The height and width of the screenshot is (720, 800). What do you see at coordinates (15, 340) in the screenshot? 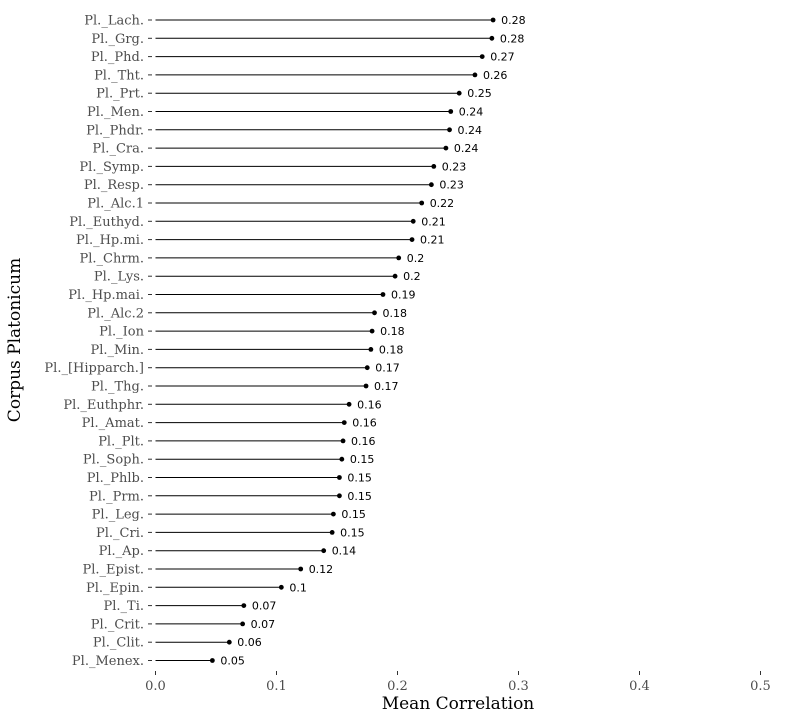
I see `y-axis-title: Corpus Platonicum` at bounding box center [15, 340].